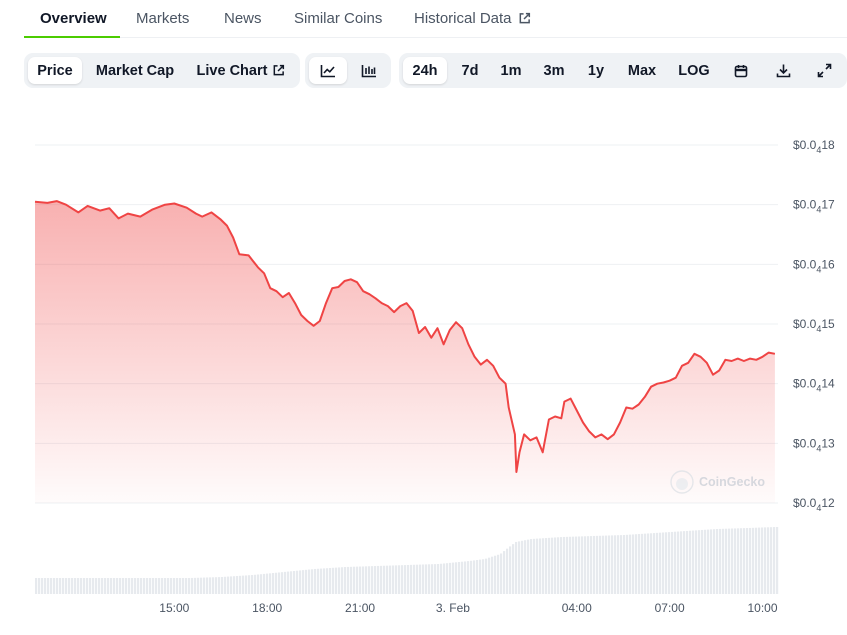 Image resolution: width=847 pixels, height=635 pixels. Describe the element at coordinates (470, 70) in the screenshot. I see `range-7d-button: 7d` at that location.